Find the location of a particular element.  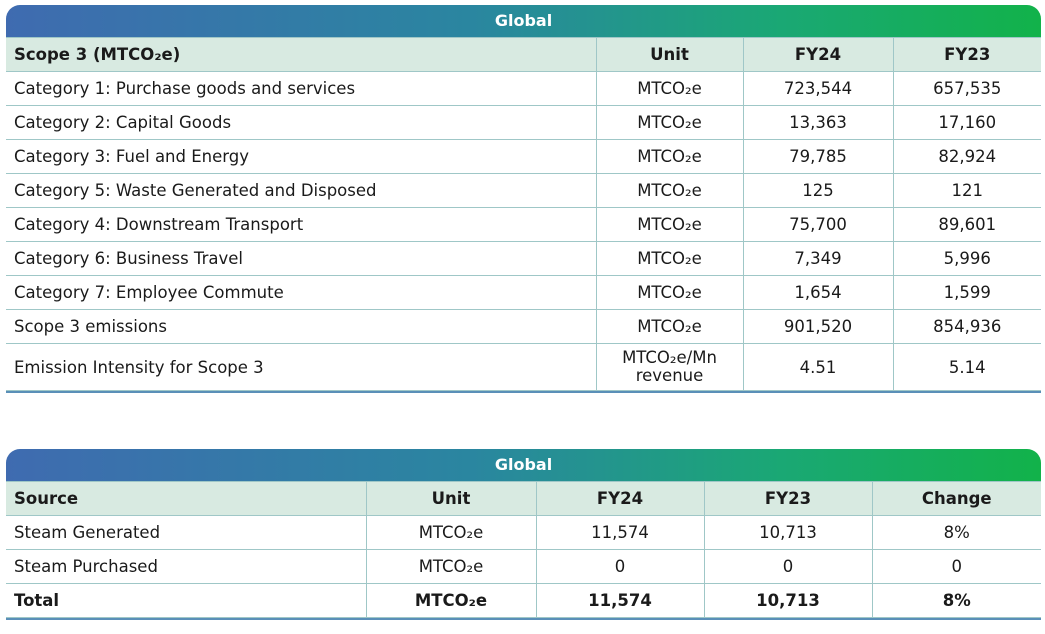

row-fy24: 723,544 is located at coordinates (818, 88).